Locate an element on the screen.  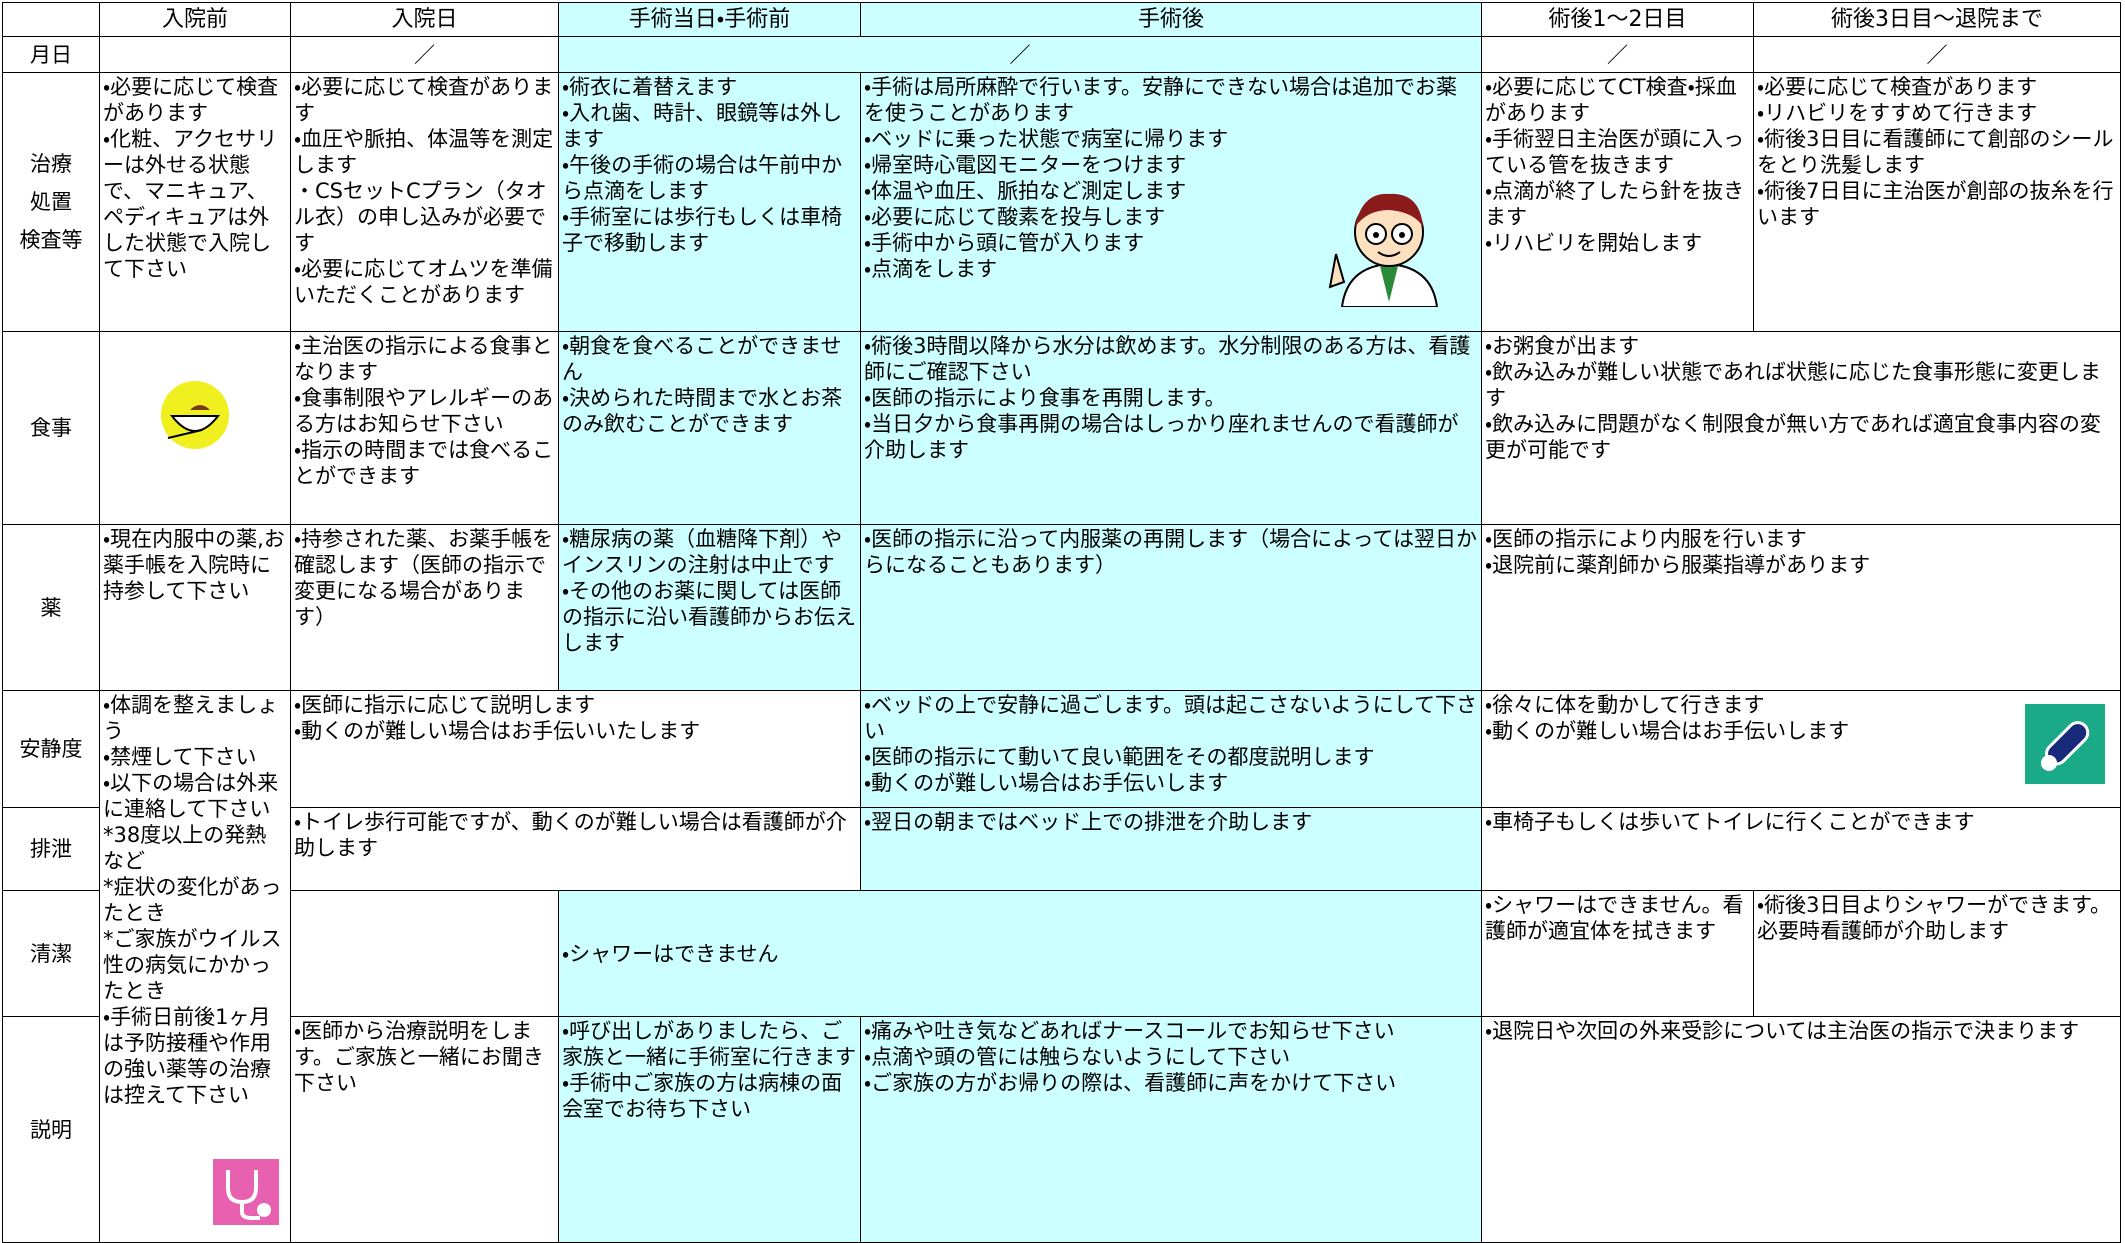
cell-text: ・その他のお薬に関しては医師の指示に沿い看護師からお伝えします is located at coordinates (709, 617).